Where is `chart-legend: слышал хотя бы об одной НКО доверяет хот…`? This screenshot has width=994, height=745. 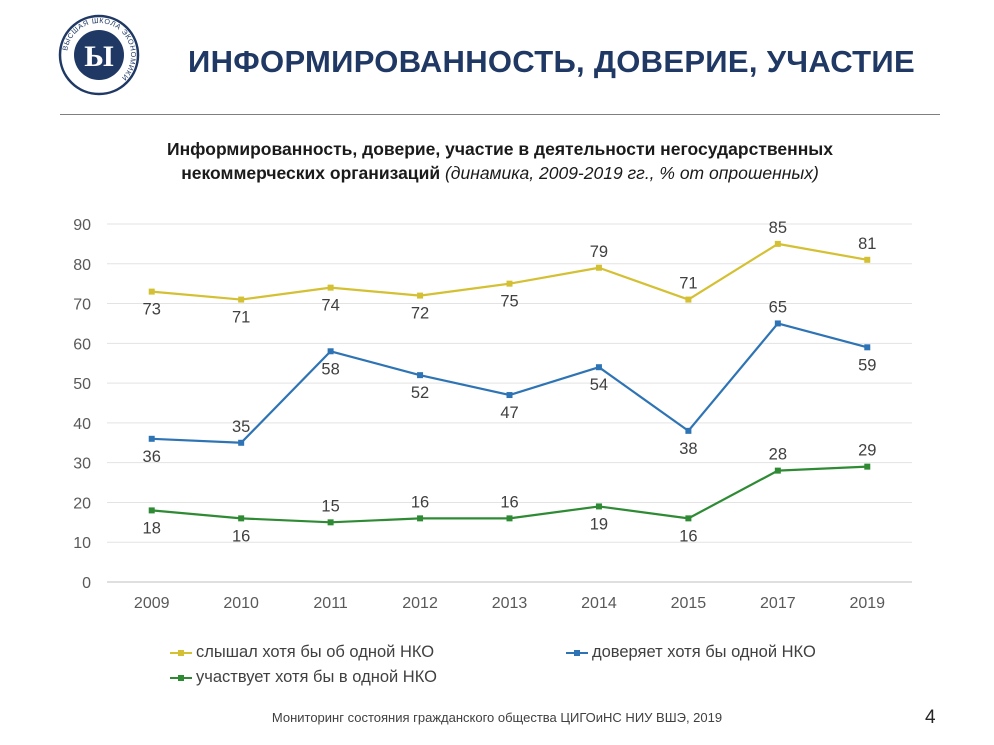 chart-legend: слышал хотя бы об одной НКО доверяет хот… is located at coordinates (530, 668).